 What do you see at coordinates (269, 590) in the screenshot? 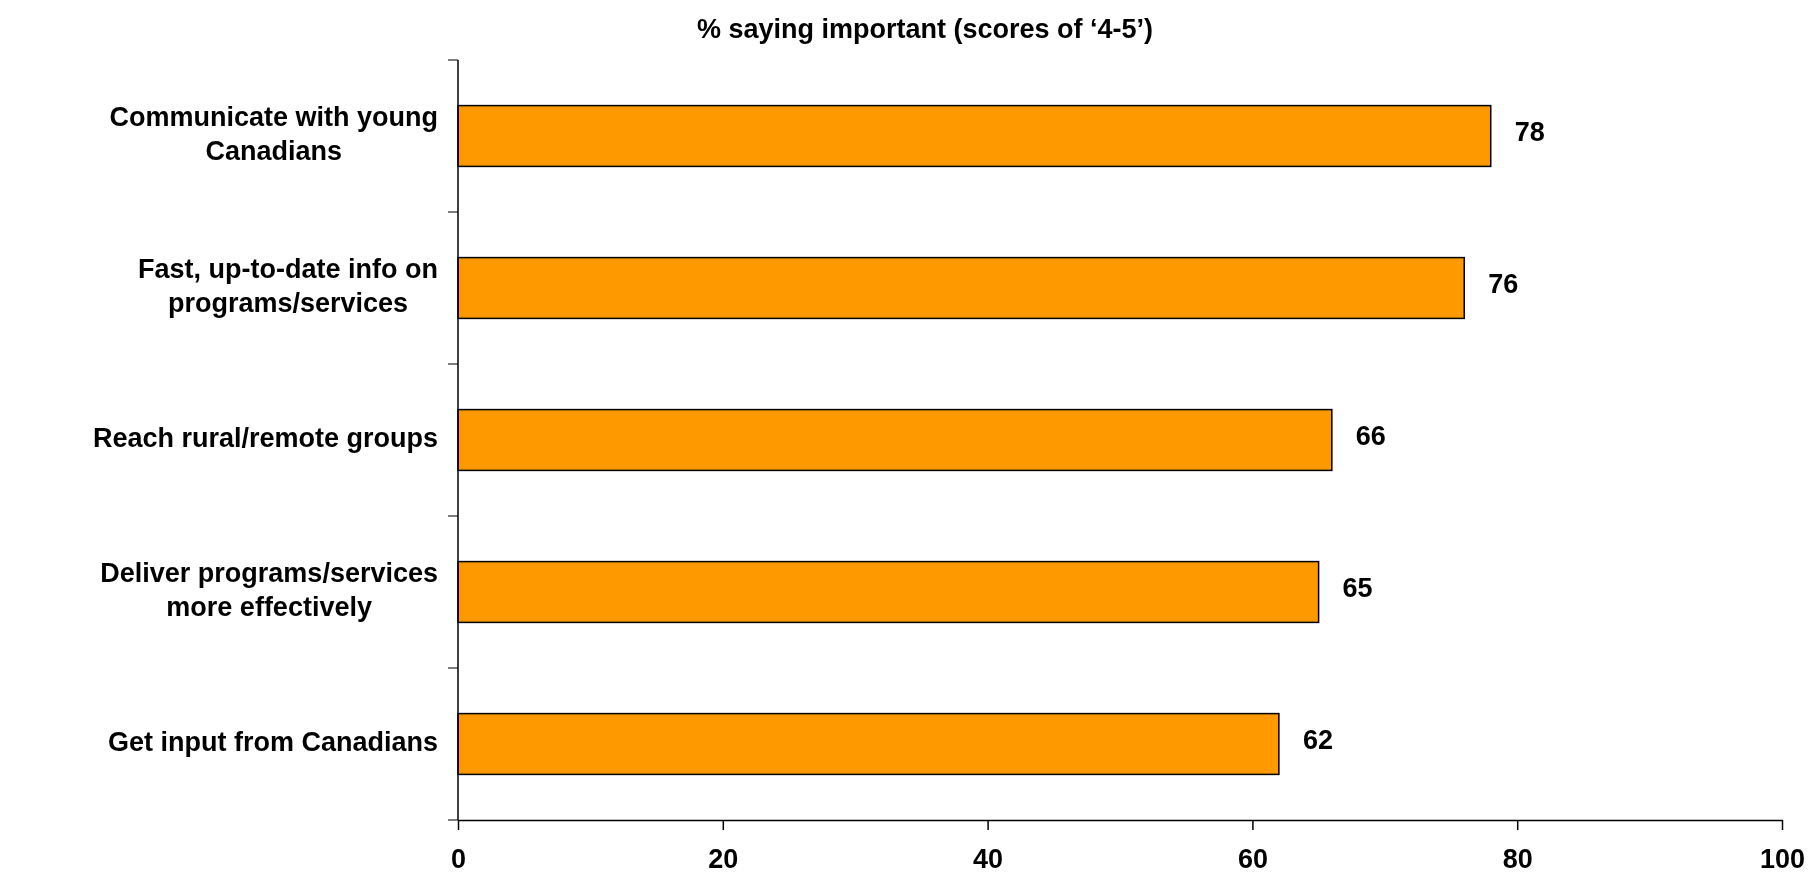
I see `y-tick-label: Deliver programs/services more effectively` at bounding box center [269, 590].